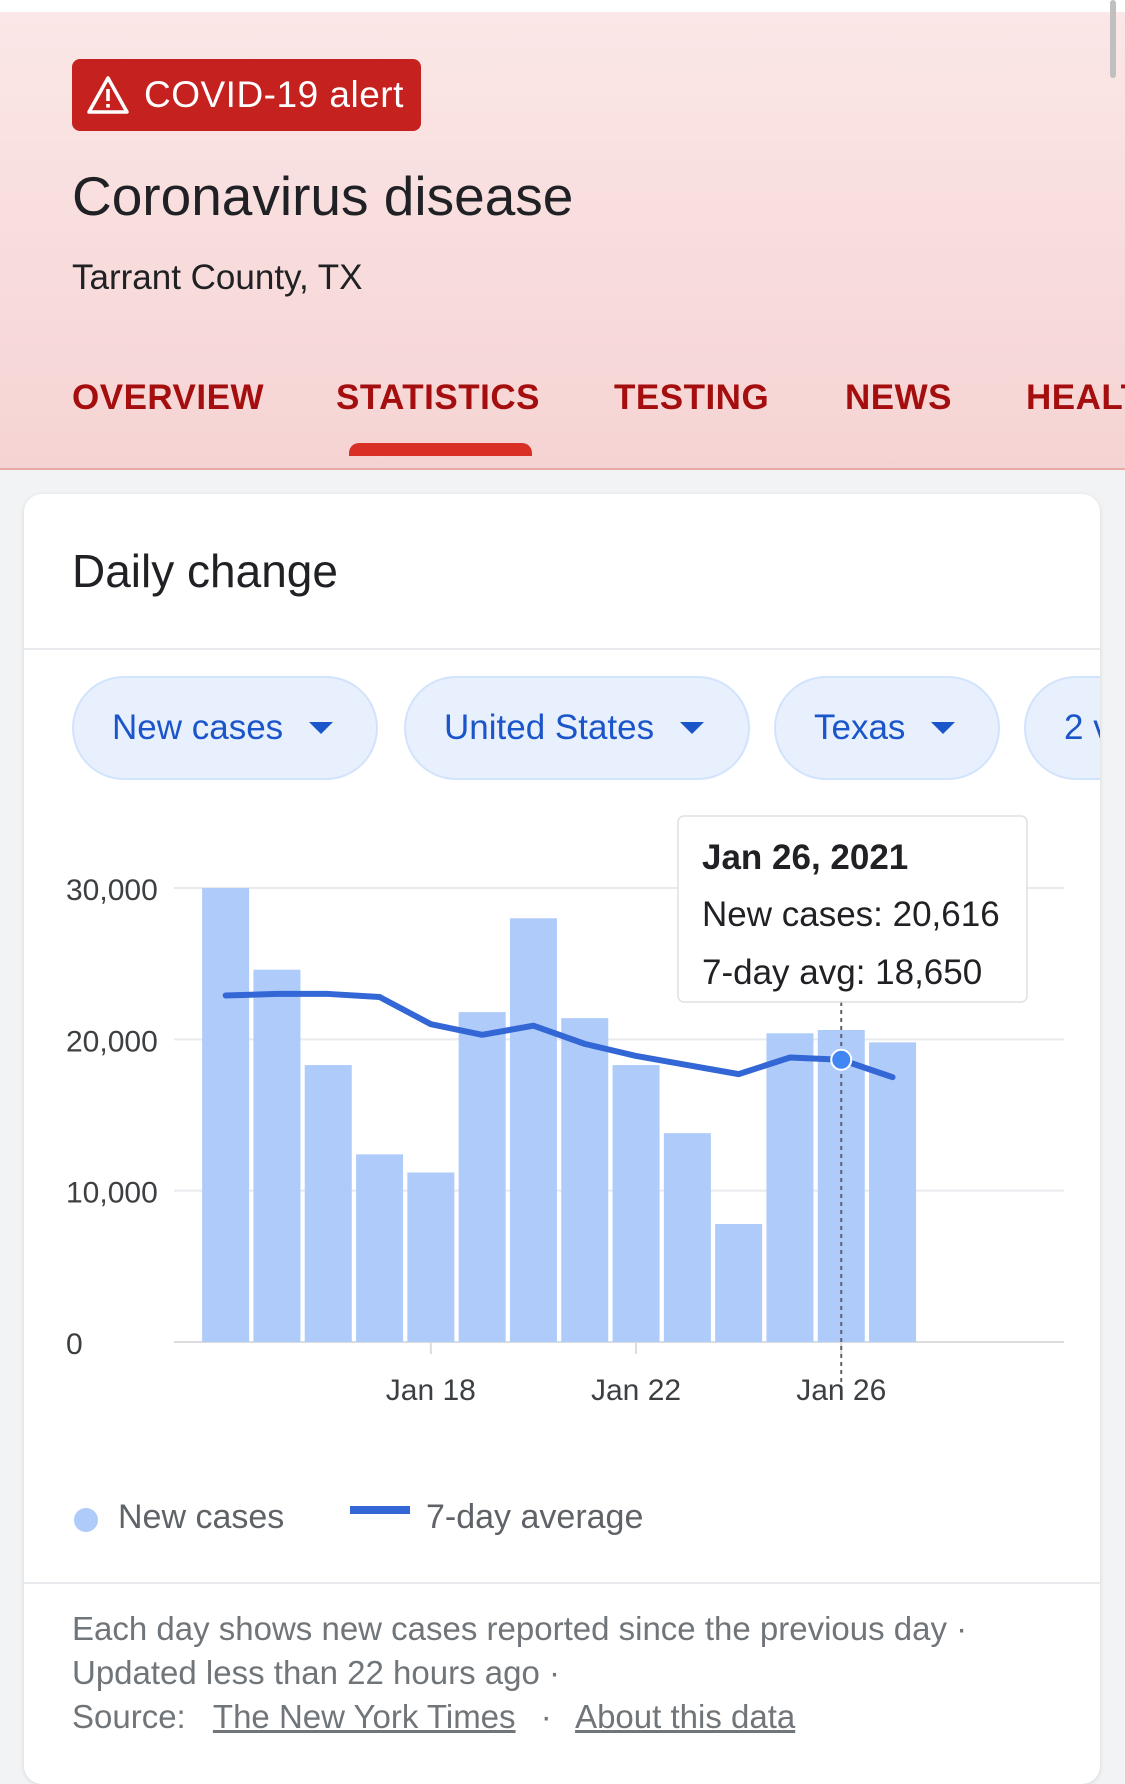  I want to click on source-label: Source:, so click(129, 1716).